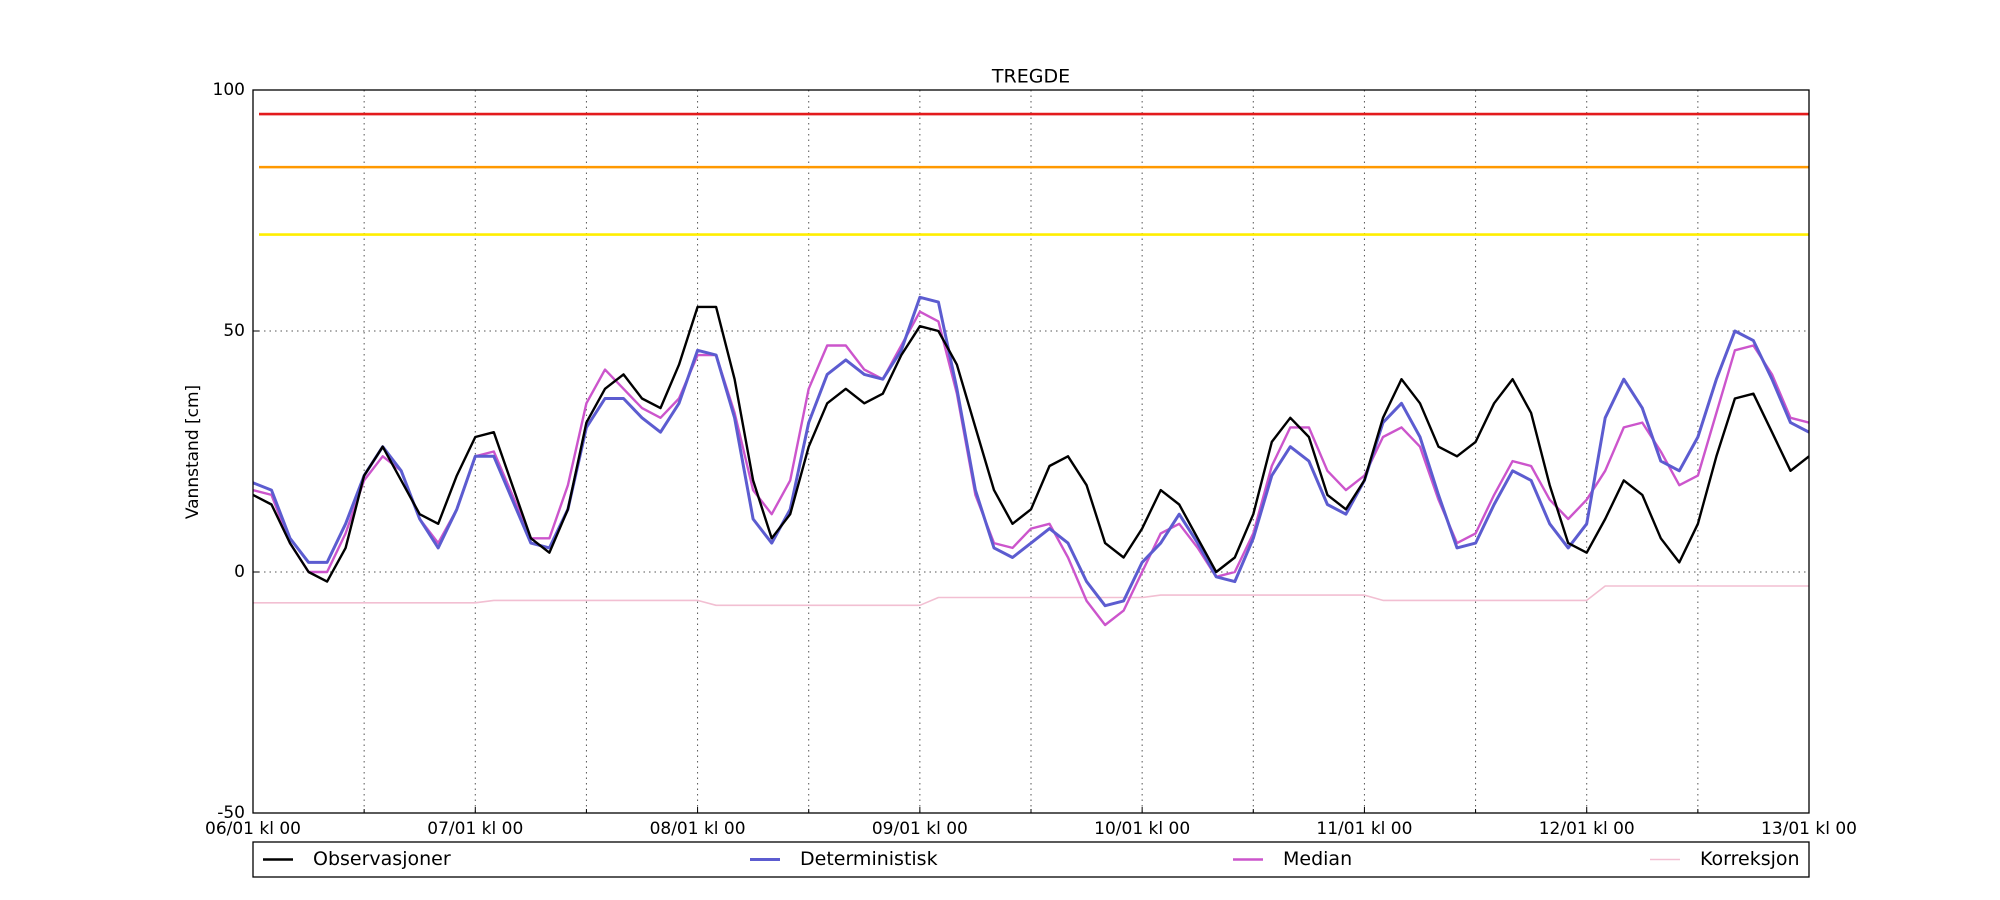 This screenshot has height=900, width=2000. Describe the element at coordinates (920, 829) in the screenshot. I see `x-tick-label: 09/01 kl 00` at that location.